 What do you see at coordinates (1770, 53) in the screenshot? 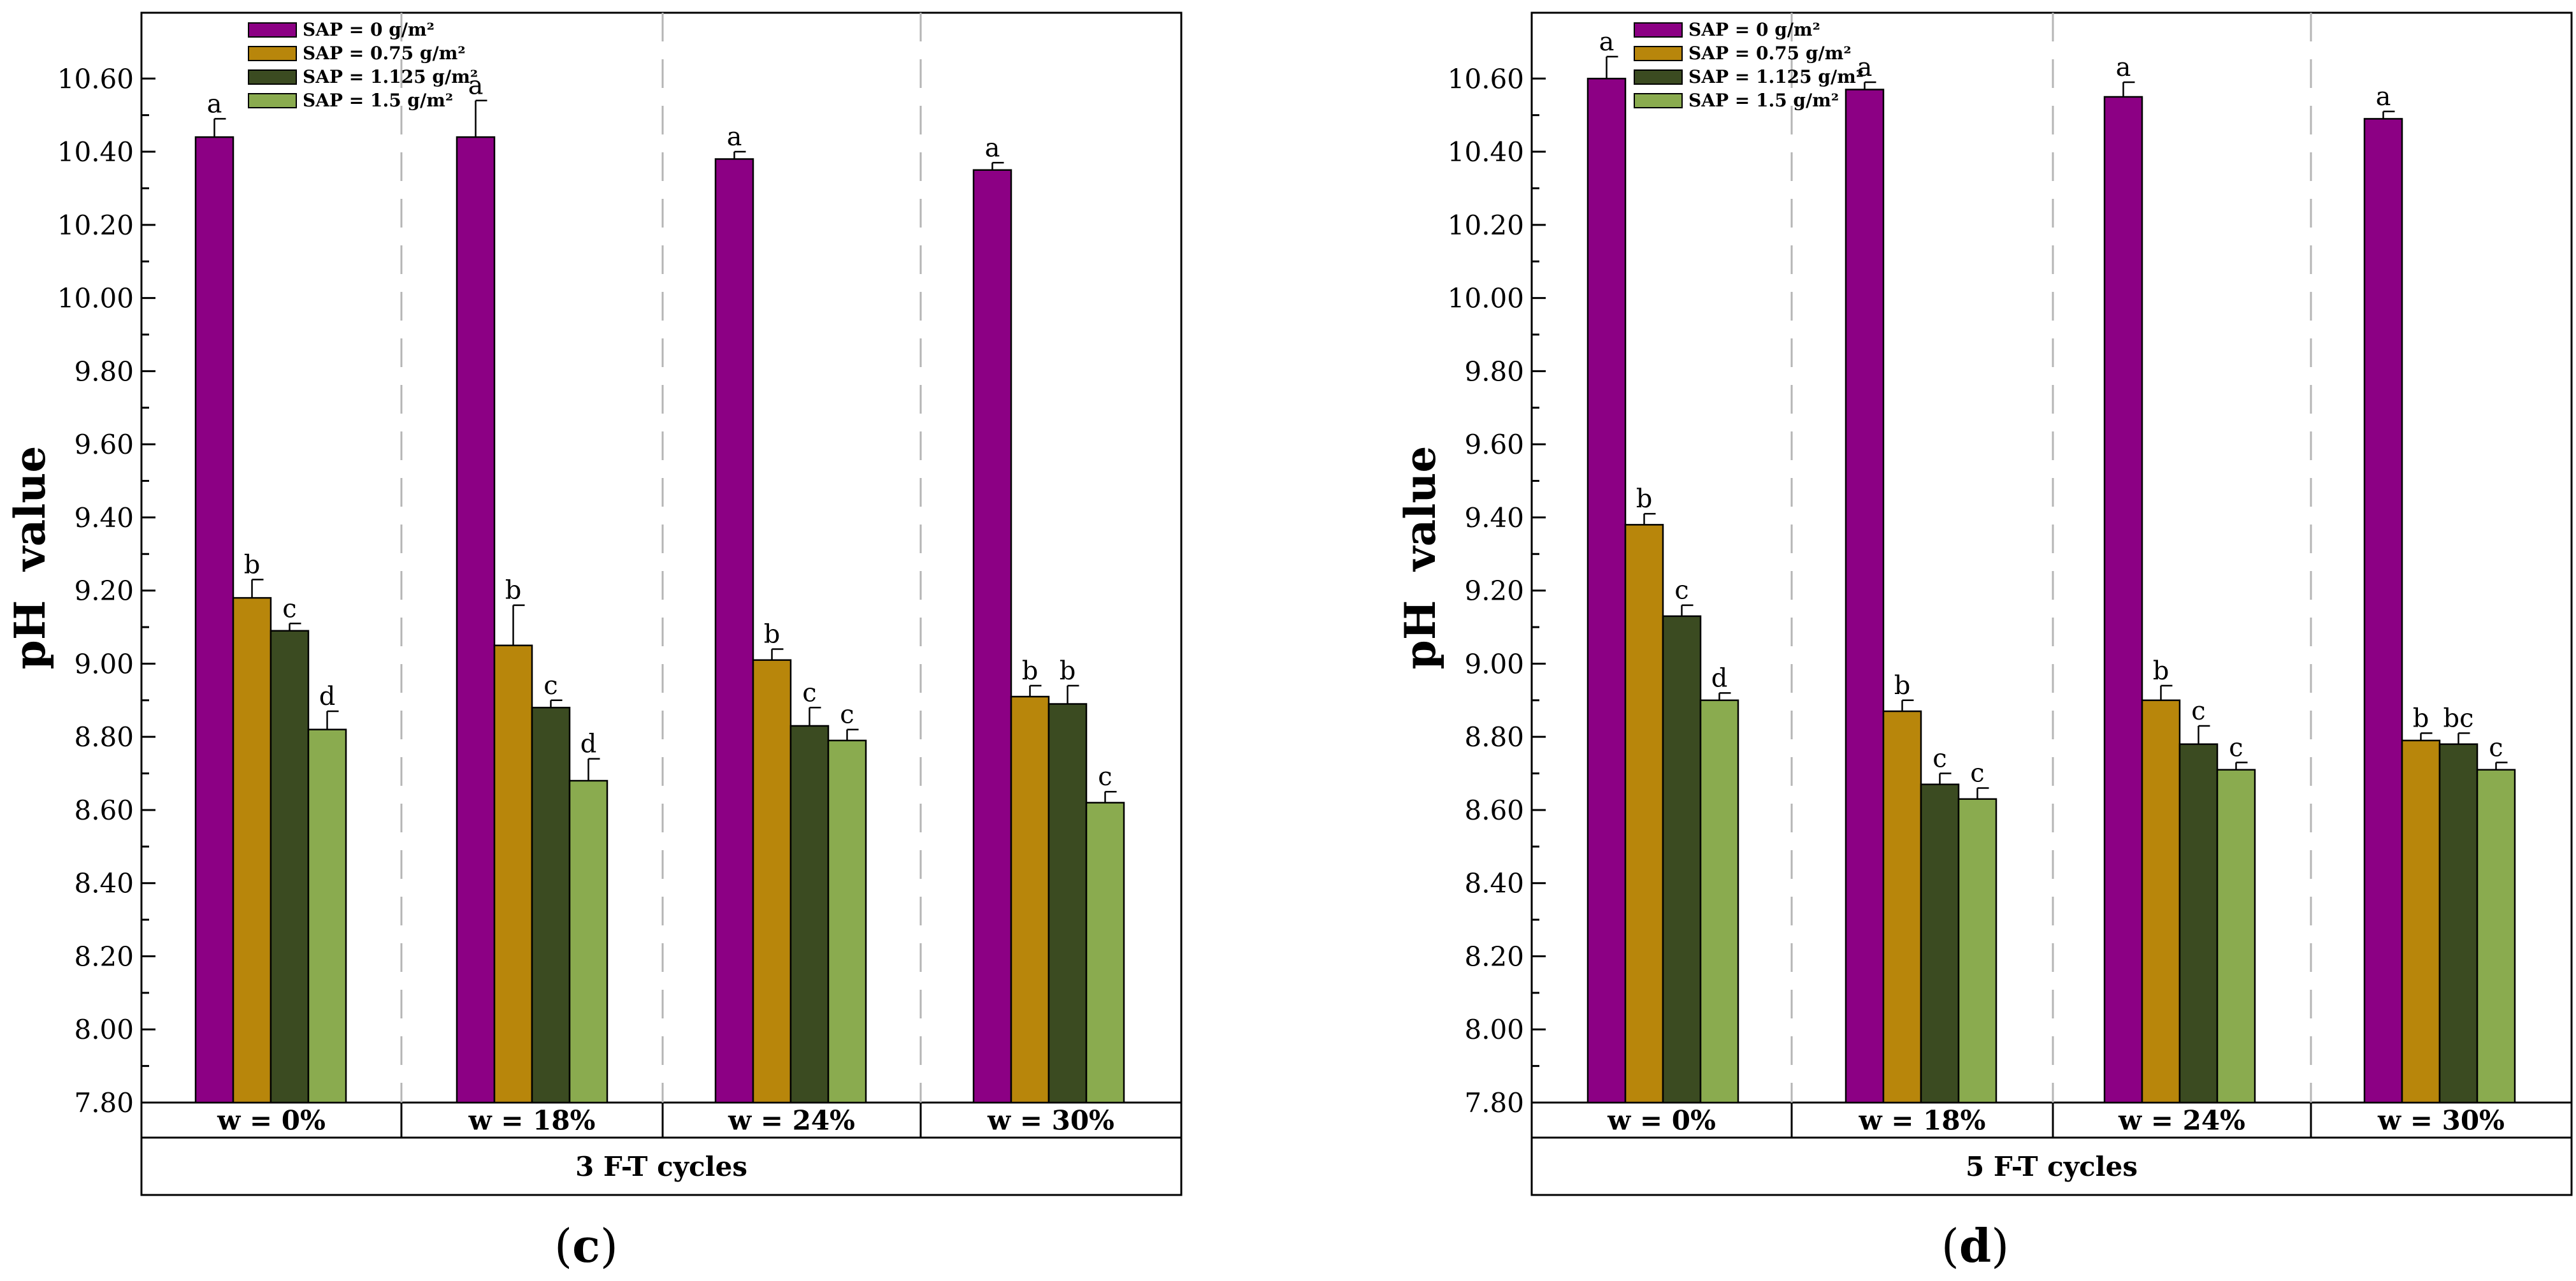
I see `legend-label: SAP = 0.75 g/m²` at bounding box center [1770, 53].